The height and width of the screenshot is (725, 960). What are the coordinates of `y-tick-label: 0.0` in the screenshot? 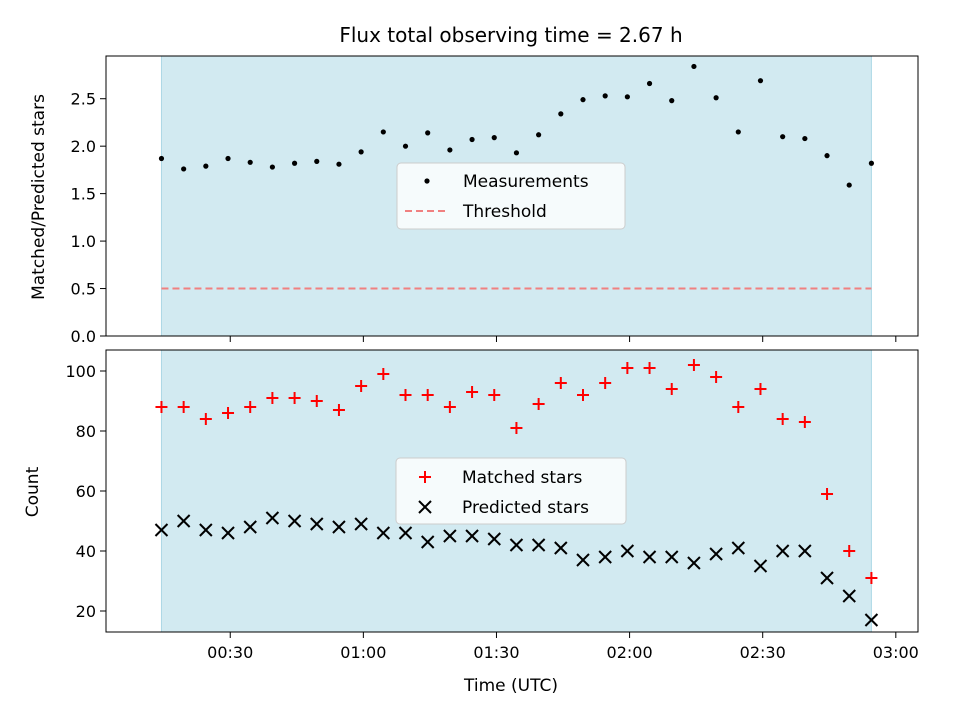 It's located at (83, 336).